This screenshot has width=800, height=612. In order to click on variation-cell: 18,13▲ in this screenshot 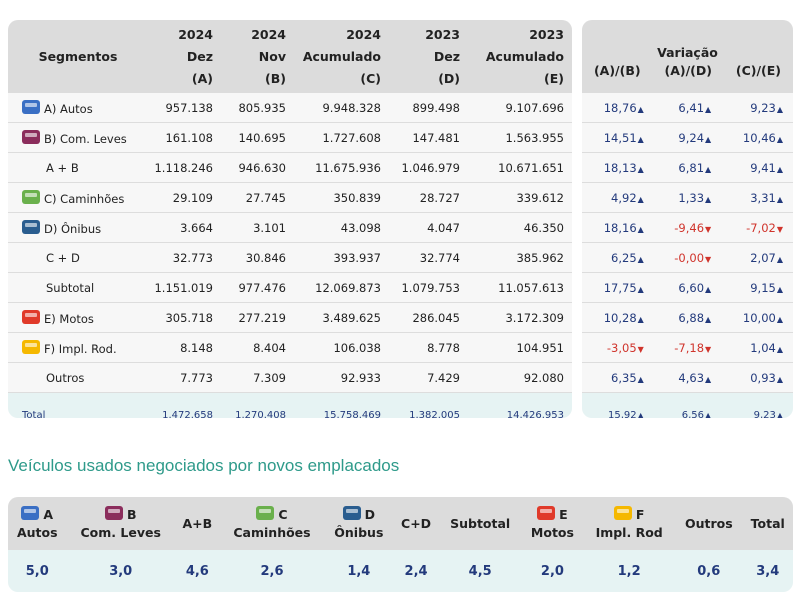, I will do `click(618, 167)`.